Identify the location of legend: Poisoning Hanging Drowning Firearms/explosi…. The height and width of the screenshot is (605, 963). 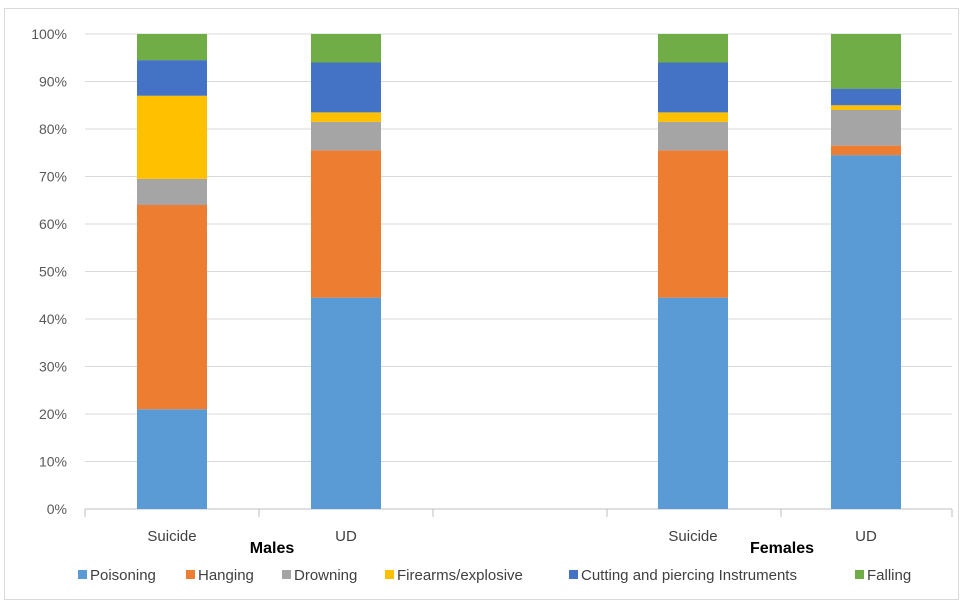
(494, 575).